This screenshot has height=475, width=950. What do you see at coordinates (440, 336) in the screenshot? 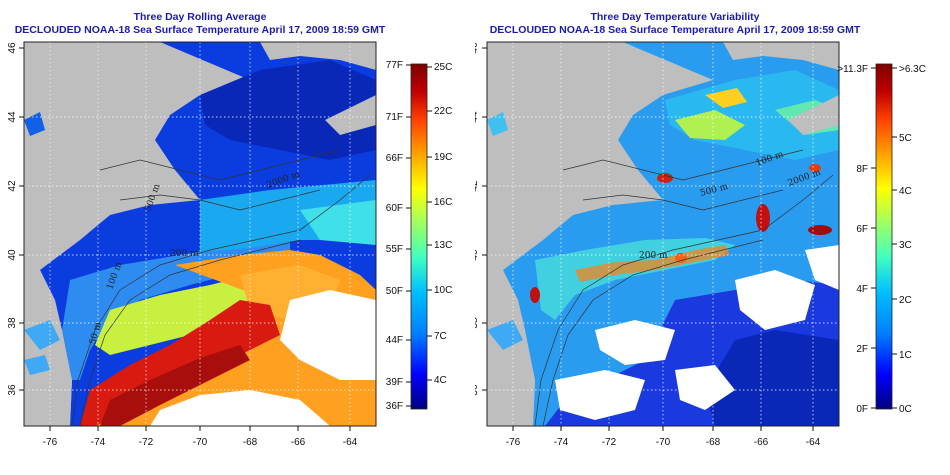
I see `colorbar-label: 7C` at bounding box center [440, 336].